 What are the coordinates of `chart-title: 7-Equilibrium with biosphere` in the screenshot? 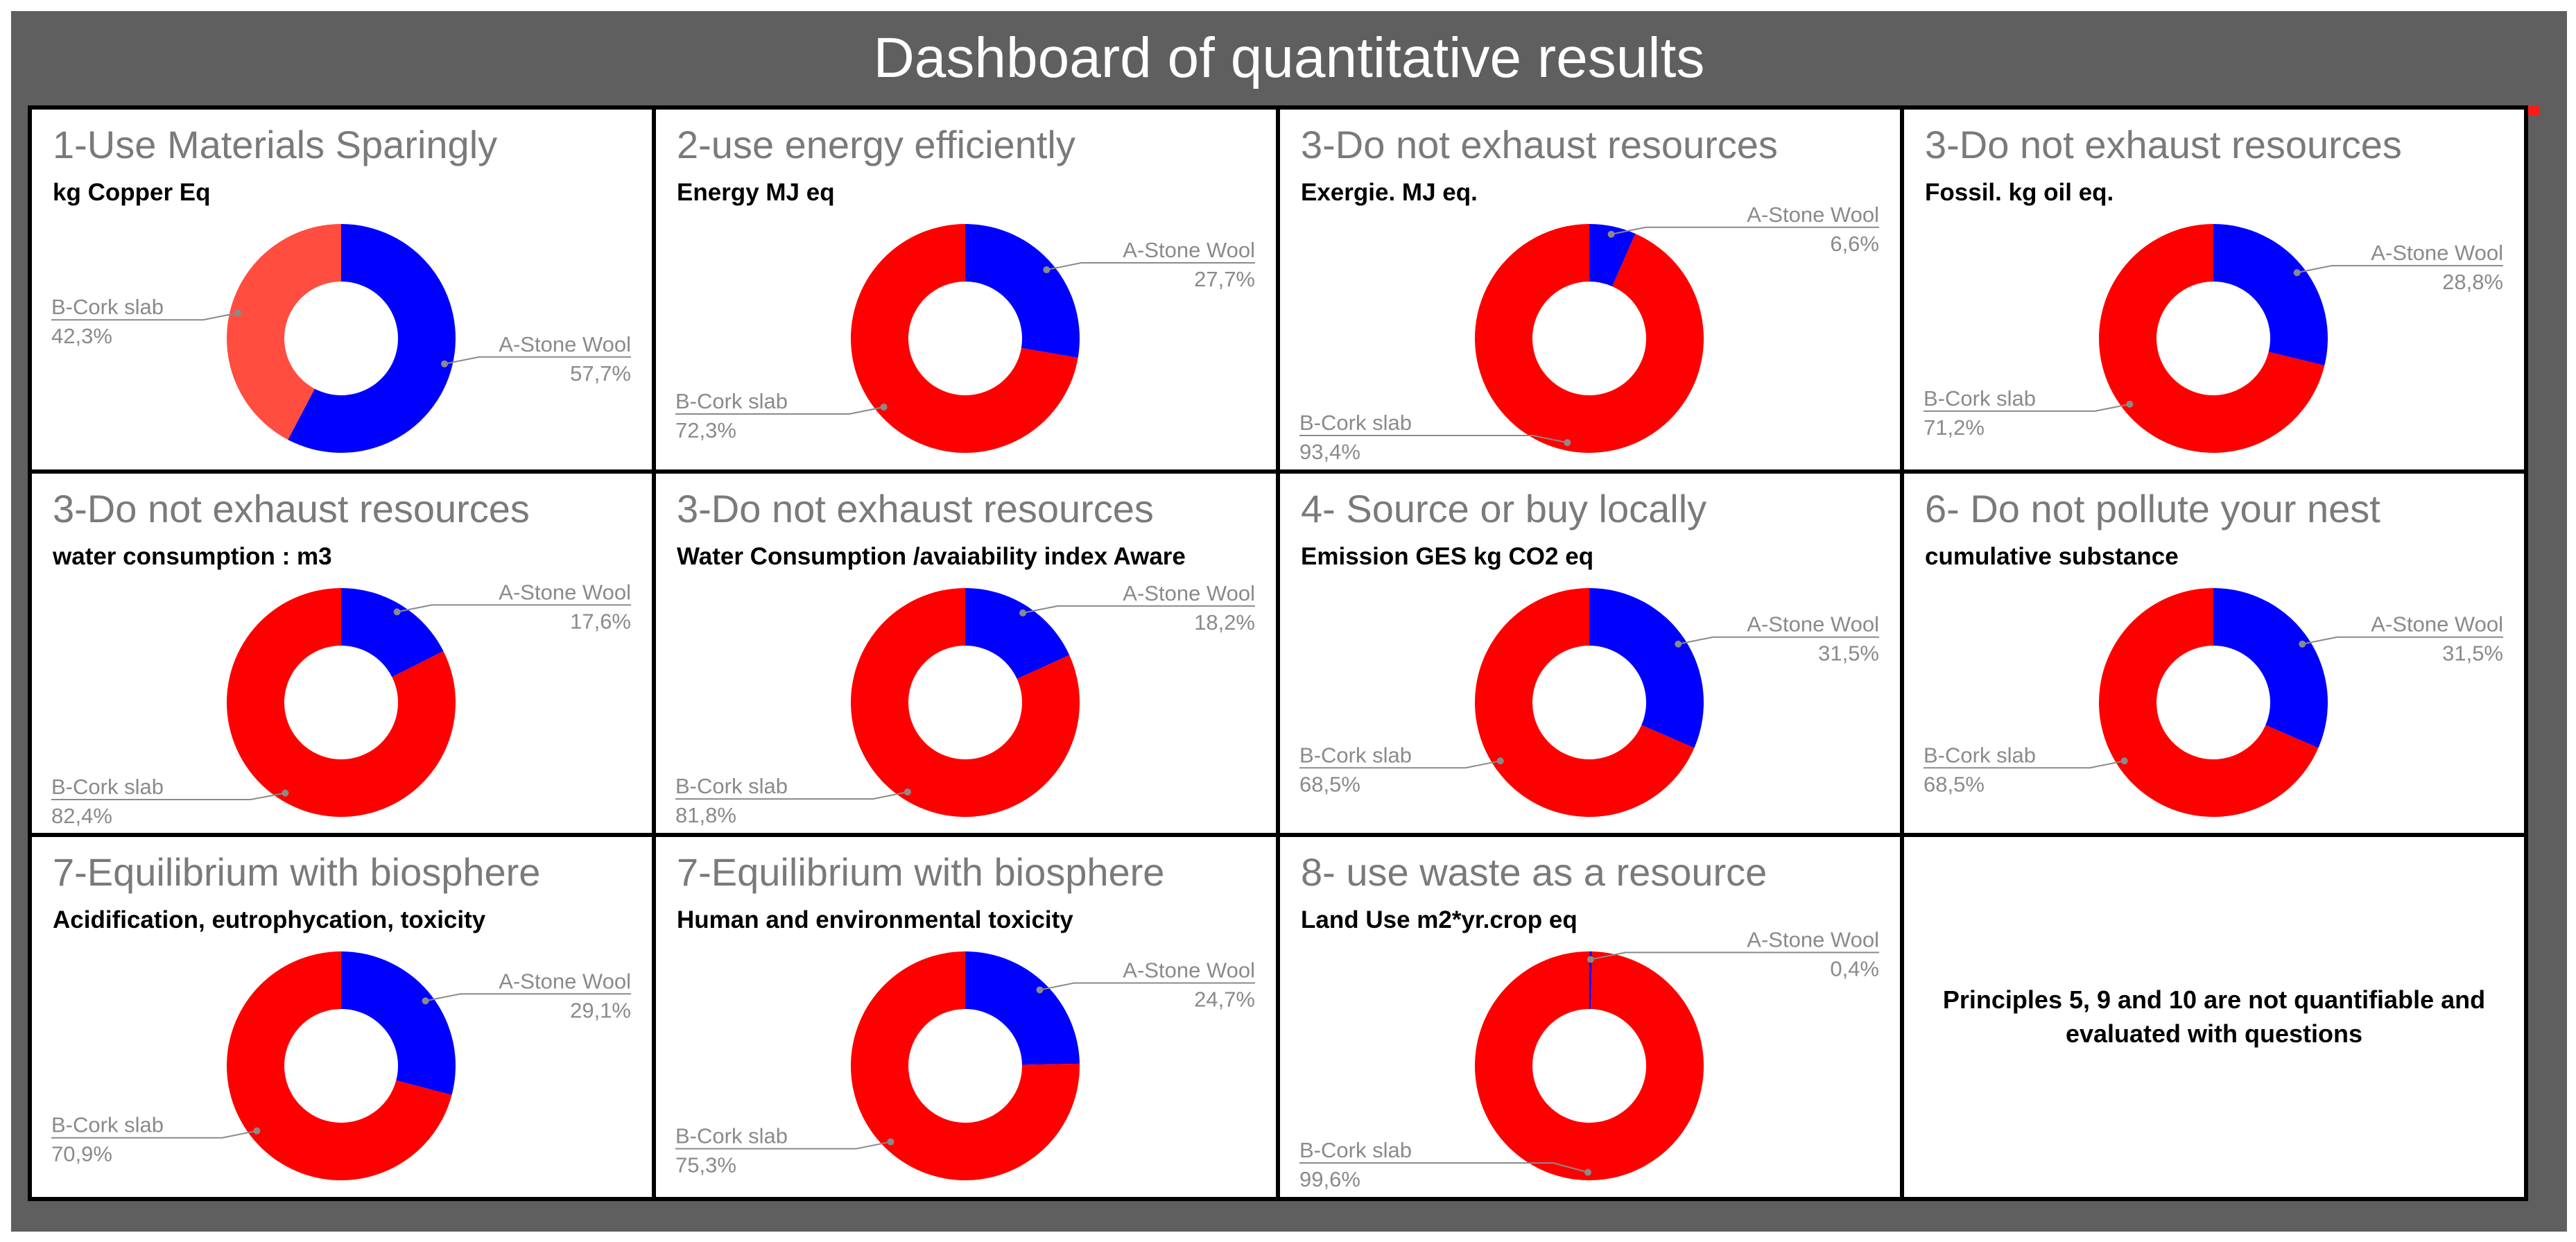 It's located at (297, 872).